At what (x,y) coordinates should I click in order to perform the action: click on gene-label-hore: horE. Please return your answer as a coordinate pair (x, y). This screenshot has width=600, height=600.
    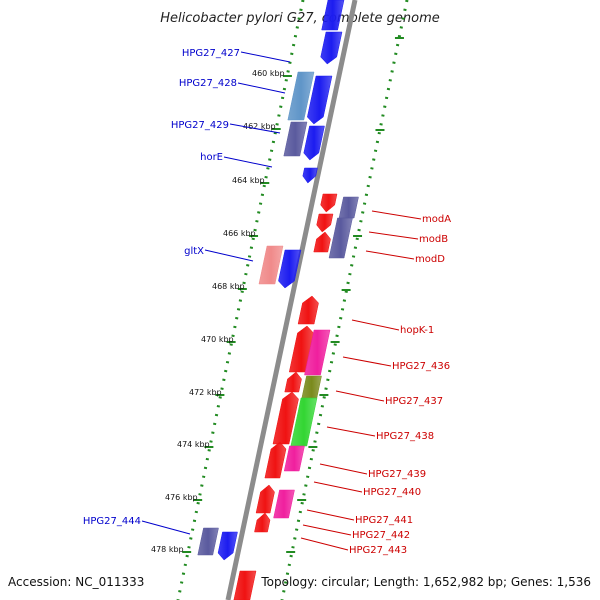
    Looking at the image, I should click on (211, 157).